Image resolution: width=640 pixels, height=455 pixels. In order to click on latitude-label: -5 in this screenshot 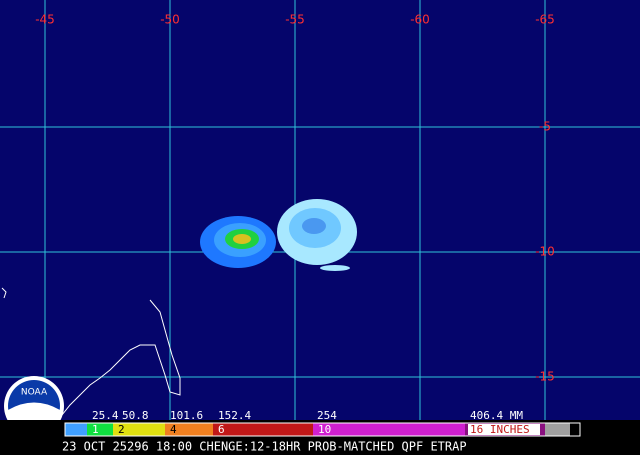, I will do `click(545, 127)`.